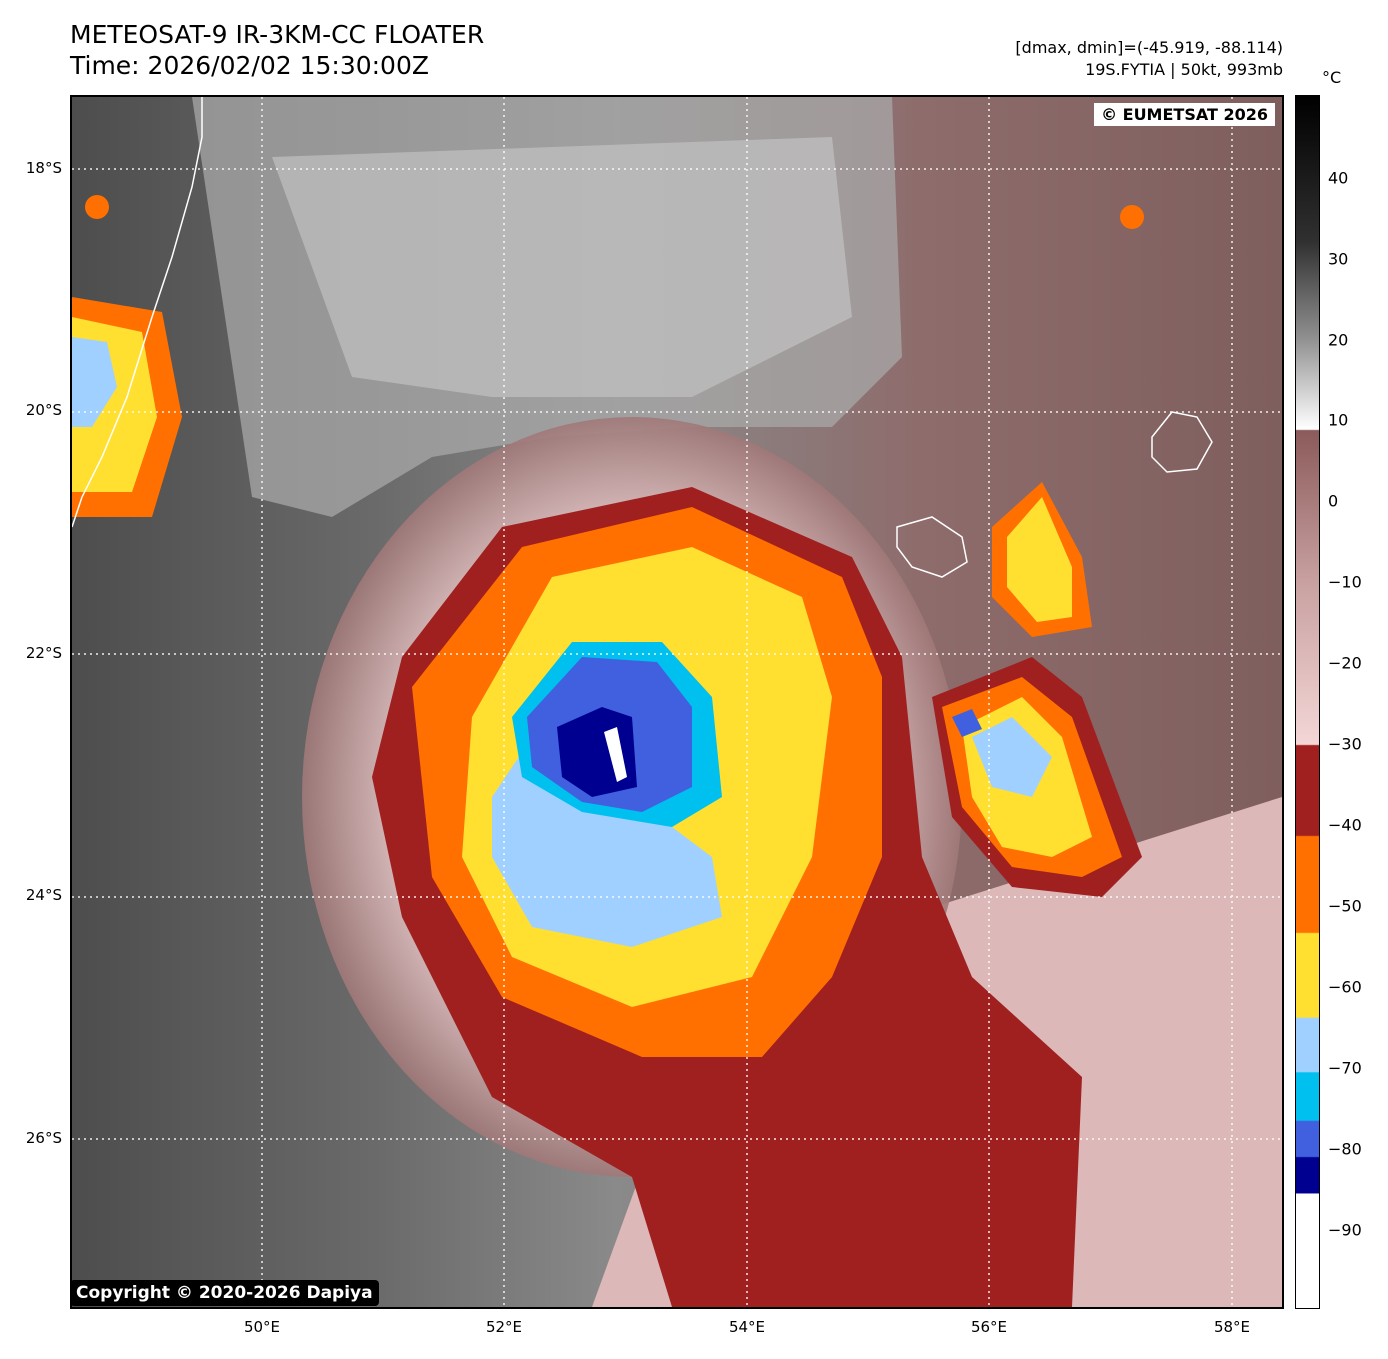 This screenshot has height=1359, width=1388. What do you see at coordinates (1345, 1068) in the screenshot?
I see `colorbar-tick: −70` at bounding box center [1345, 1068].